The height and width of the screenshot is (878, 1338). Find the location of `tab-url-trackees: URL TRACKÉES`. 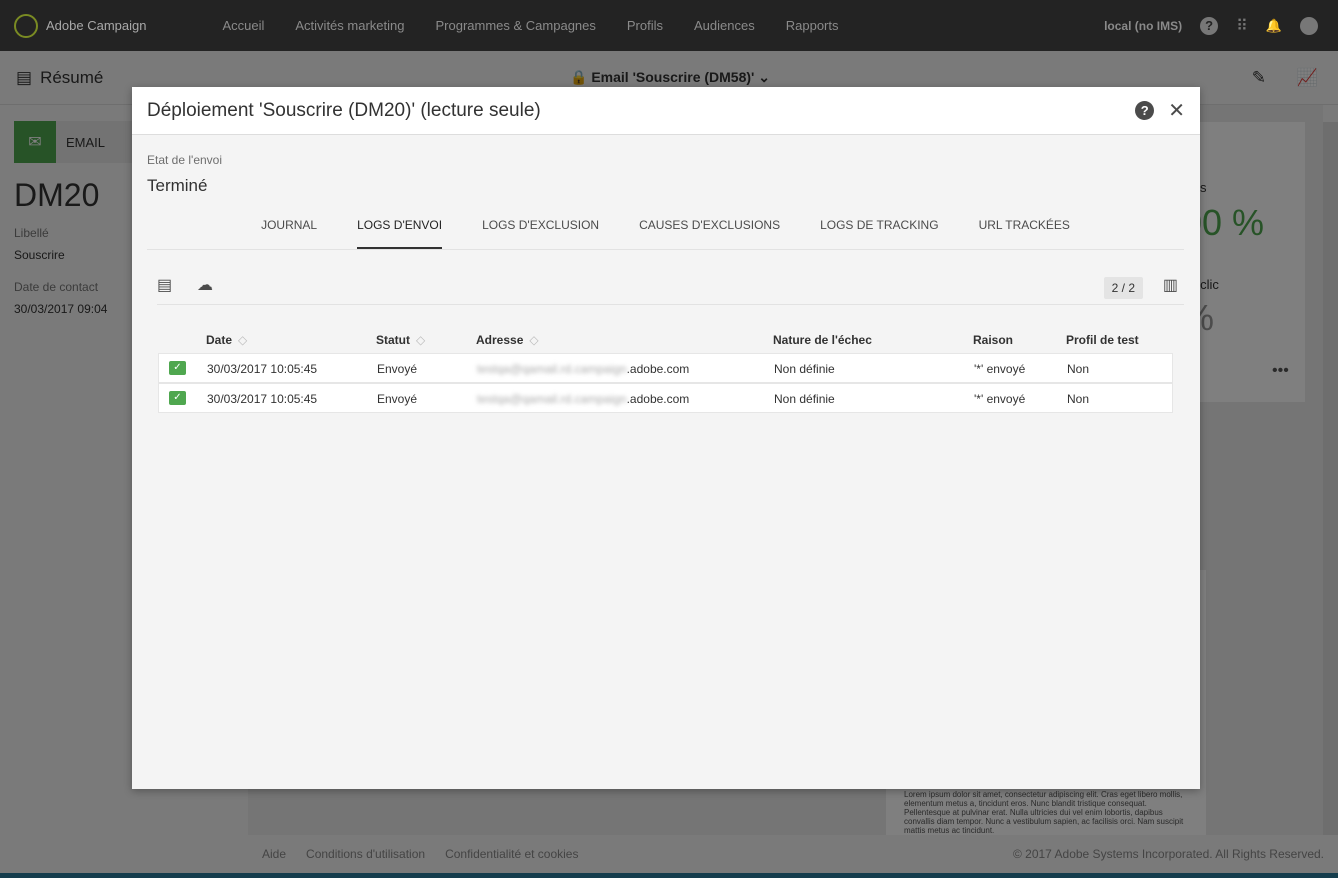

tab-url-trackees: URL TRACKÉES is located at coordinates (1024, 225).